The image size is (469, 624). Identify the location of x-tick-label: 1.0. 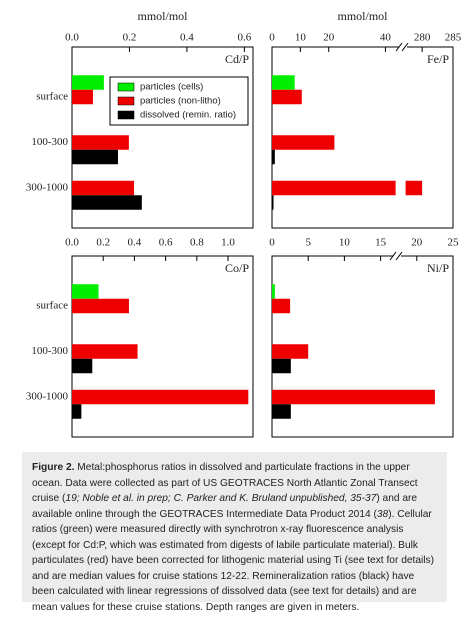
(228, 243).